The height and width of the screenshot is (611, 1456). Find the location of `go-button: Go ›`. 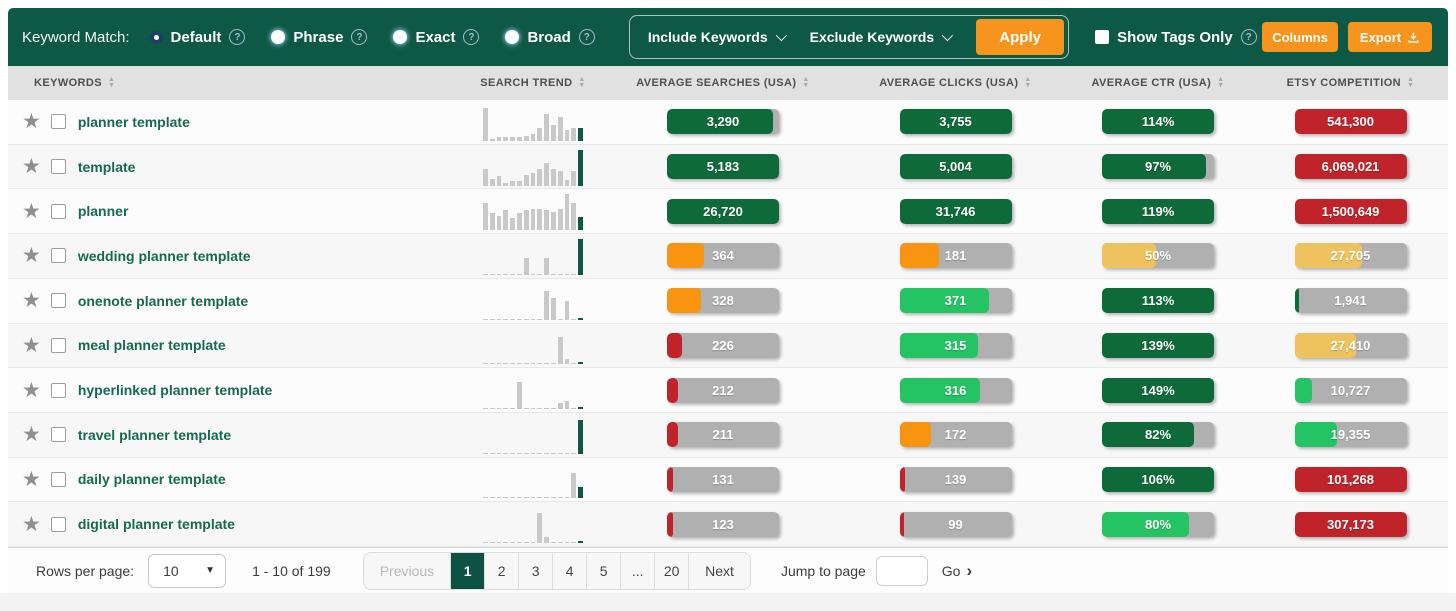

go-button: Go › is located at coordinates (957, 570).